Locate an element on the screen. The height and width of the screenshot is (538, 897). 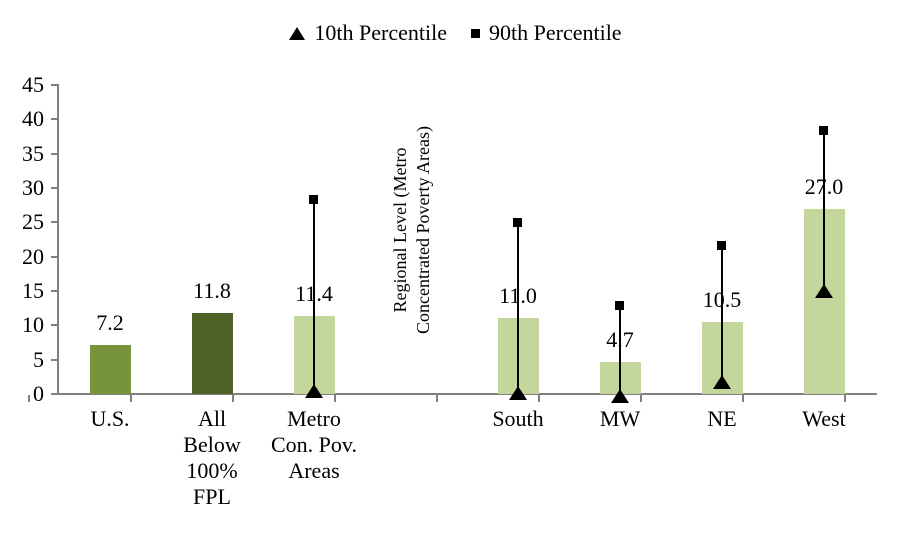
y-axis-tick-label: 10 is located at coordinates (33, 325).